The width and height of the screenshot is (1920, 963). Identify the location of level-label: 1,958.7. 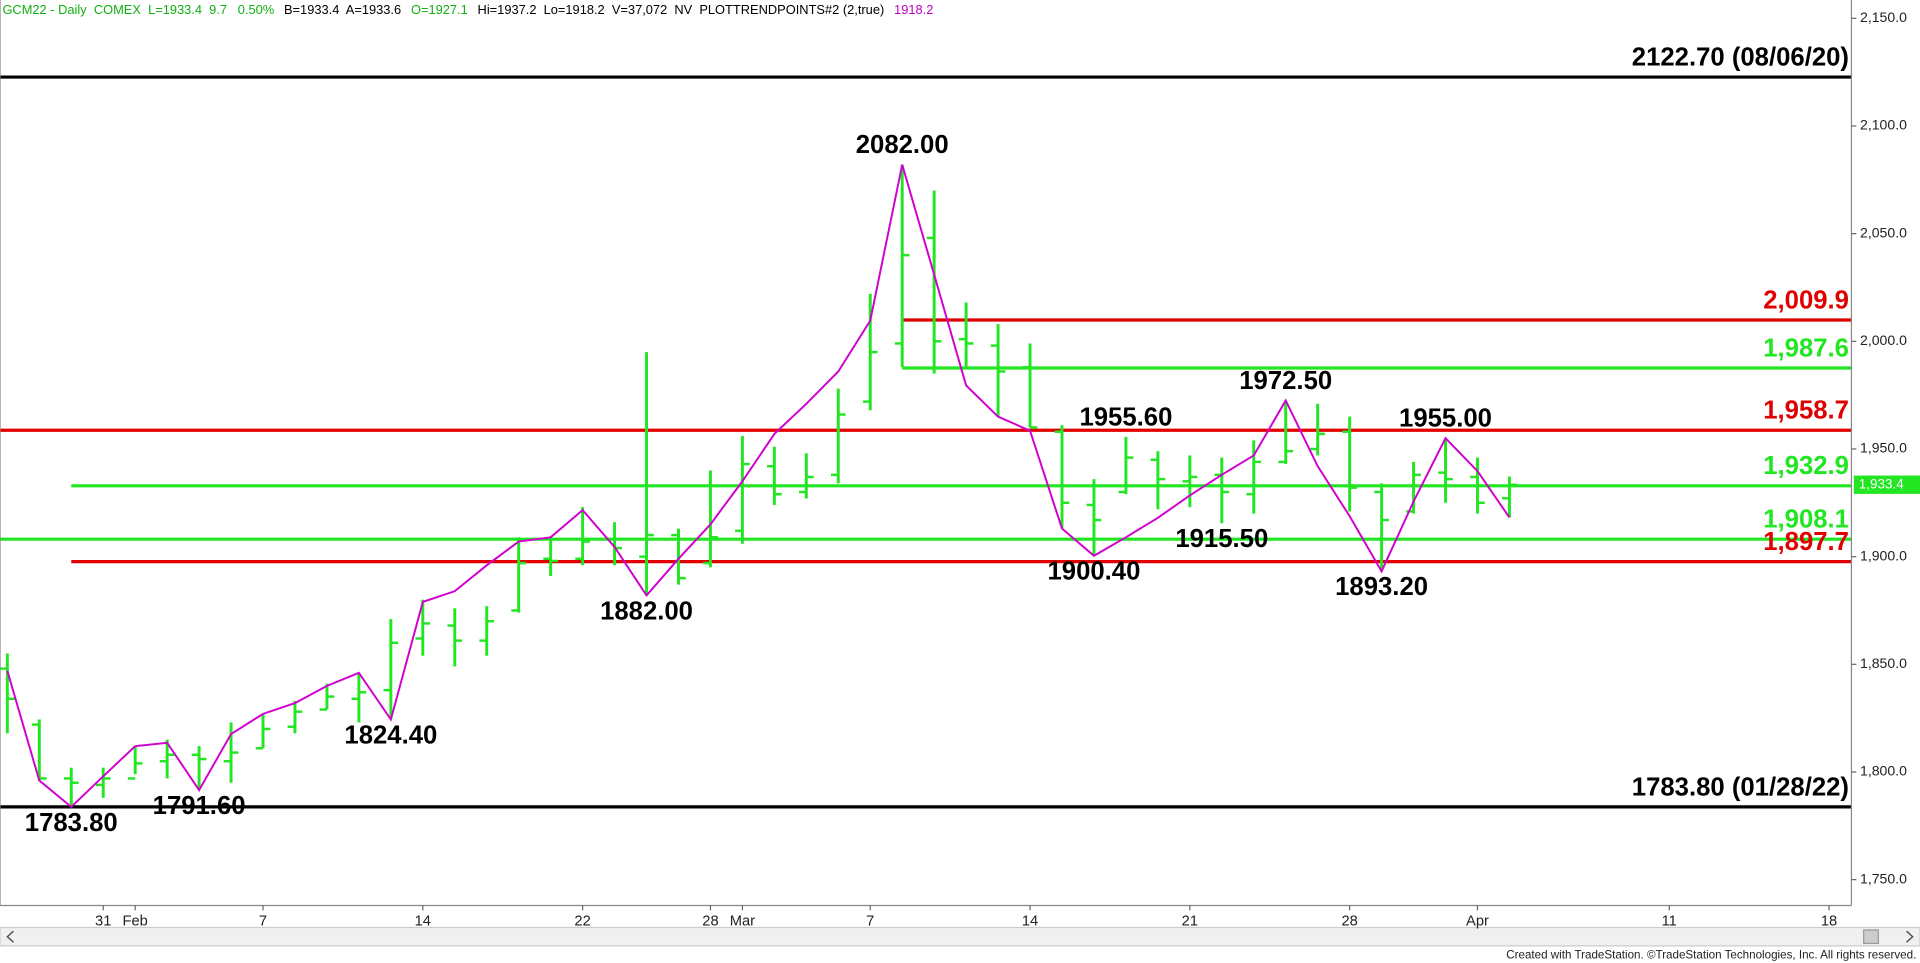
(1806, 411).